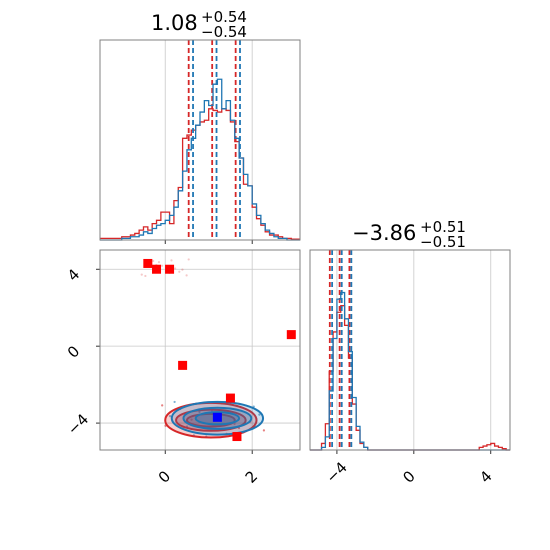 Image resolution: width=550 pixels, height=550 pixels. Describe the element at coordinates (485, 476) in the screenshot. I see `tick-label-x: 4` at that location.